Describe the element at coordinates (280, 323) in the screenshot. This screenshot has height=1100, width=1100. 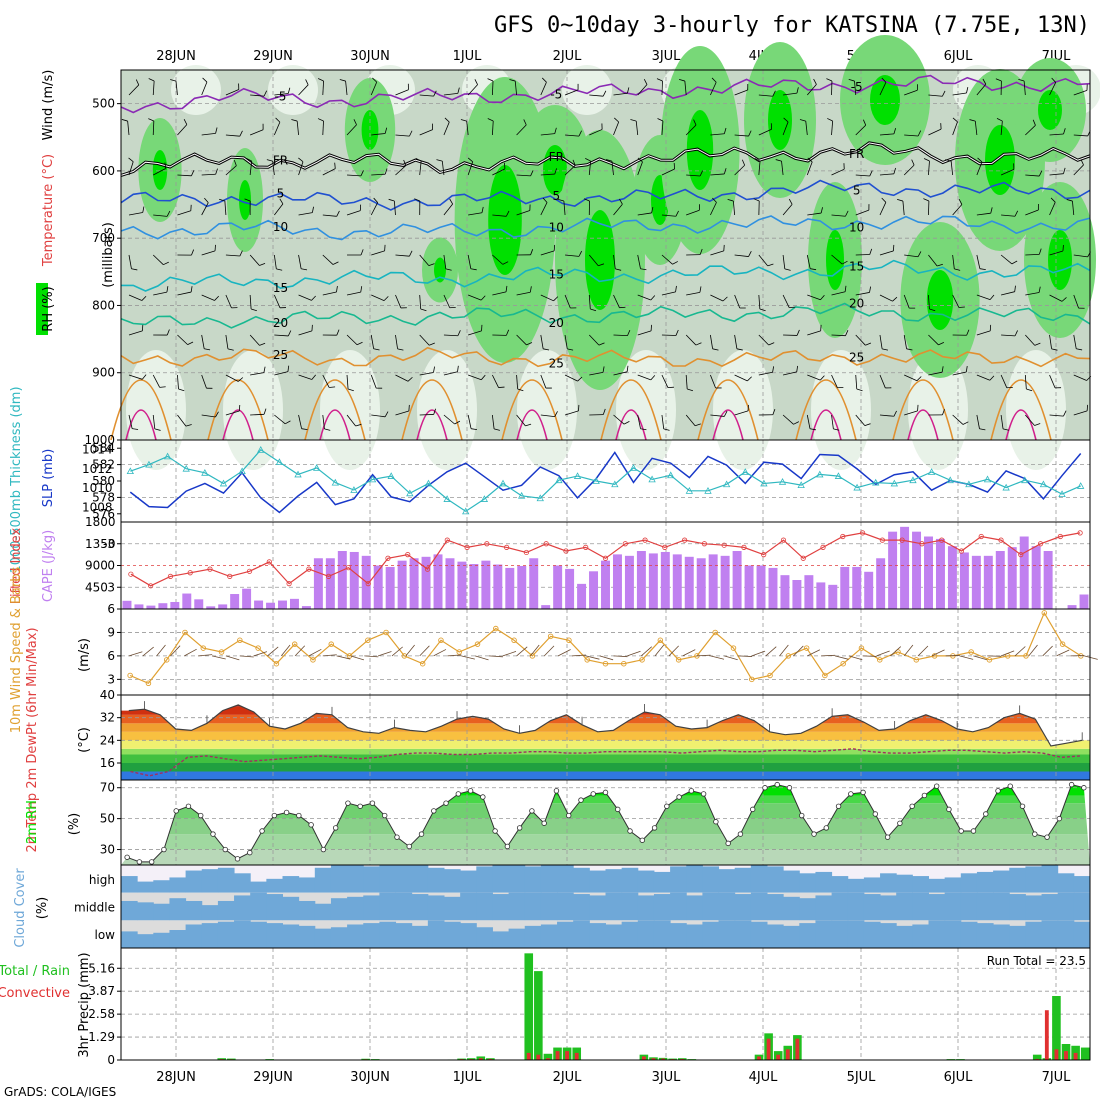
I see `isotherm-label: 20` at that location.